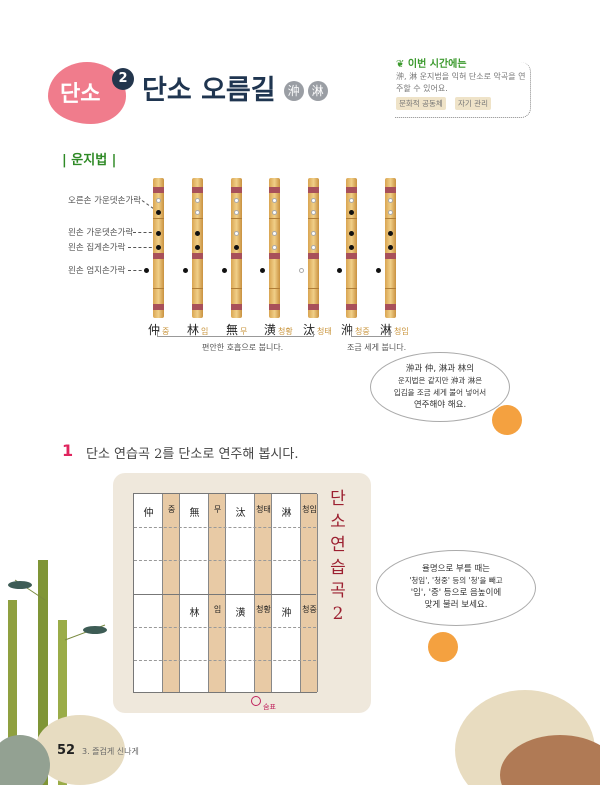 The image size is (600, 785). Describe the element at coordinates (243, 347) in the screenshot. I see `bracket-note: 편안한 호흡으로 붑니다.` at that location.